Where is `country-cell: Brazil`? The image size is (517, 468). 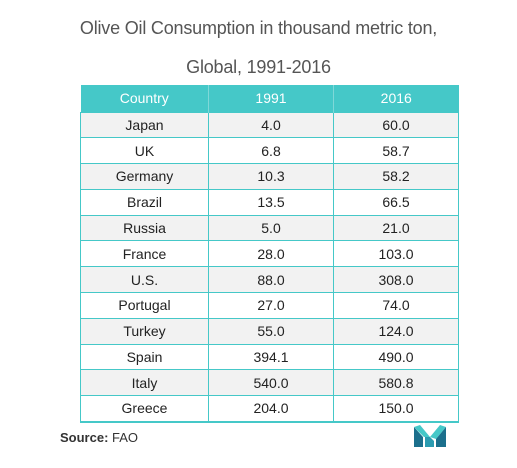
country-cell: Brazil is located at coordinates (144, 202).